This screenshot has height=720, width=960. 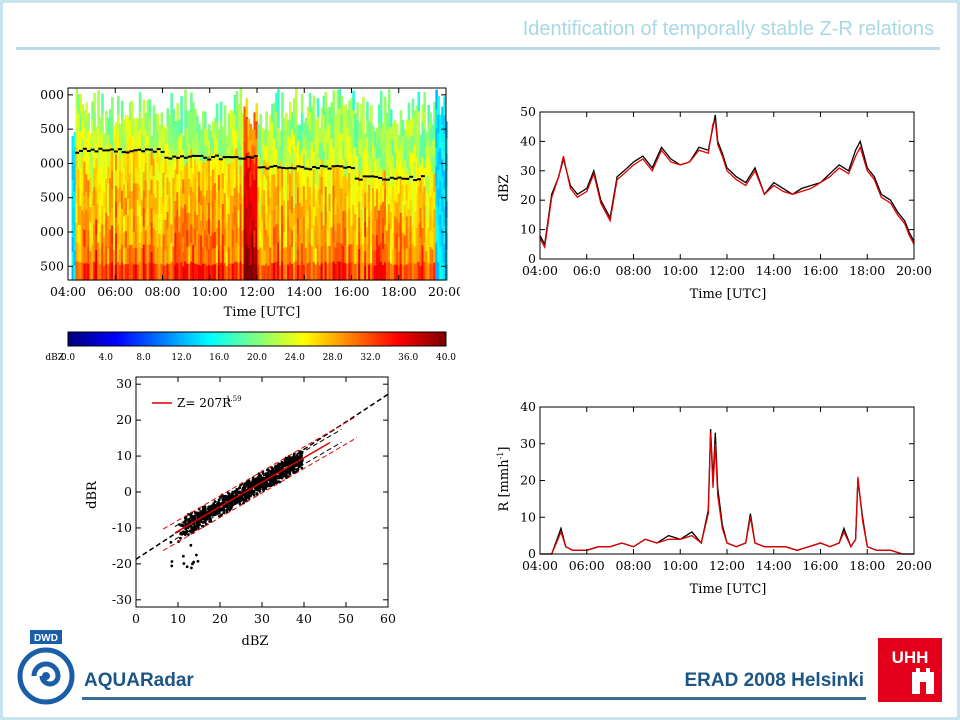 What do you see at coordinates (52, 265) in the screenshot?
I see `y-tick-label: 500` at bounding box center [52, 265].